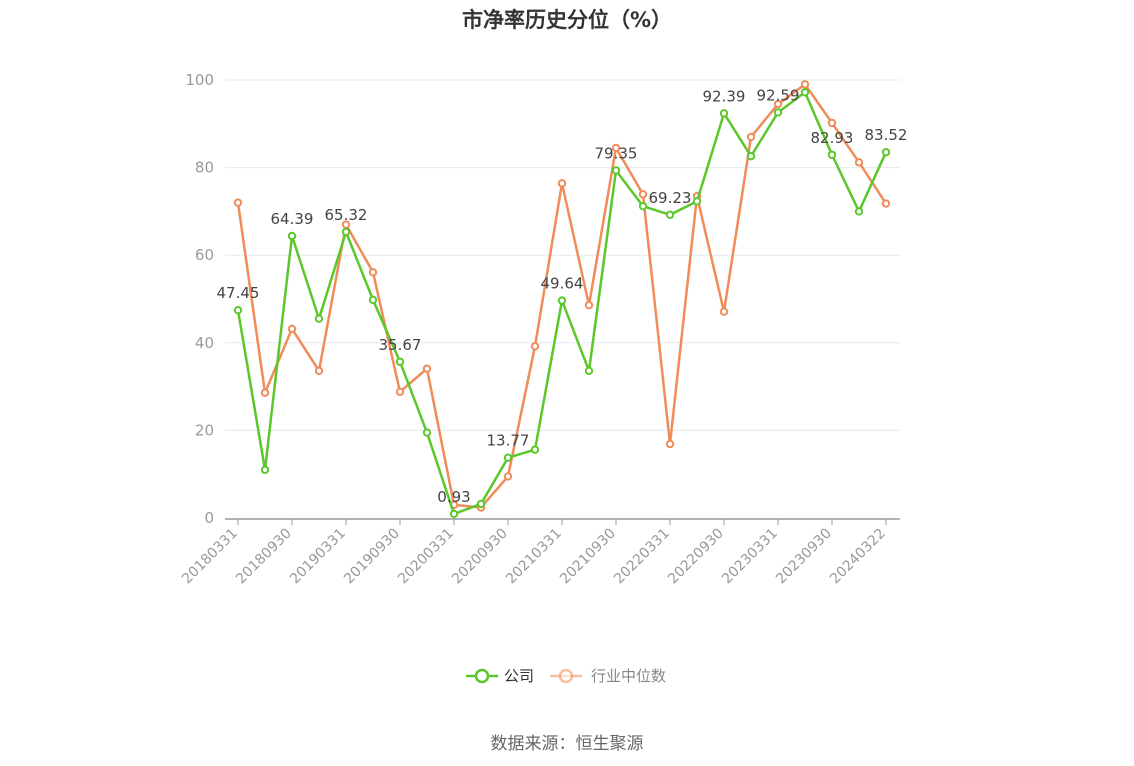 The width and height of the screenshot is (1134, 766). I want to click on y-tick-label: 100, so click(199, 80).